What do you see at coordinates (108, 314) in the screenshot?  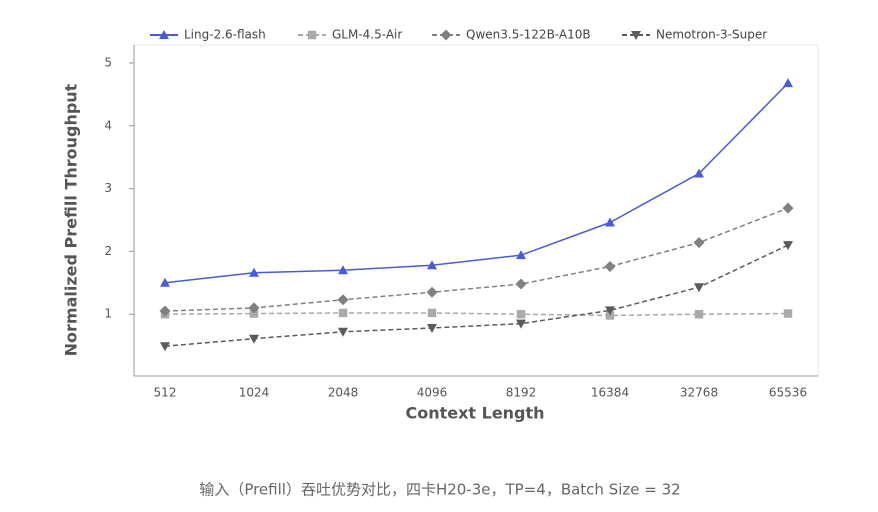 I see `y-tick-label: 1` at bounding box center [108, 314].